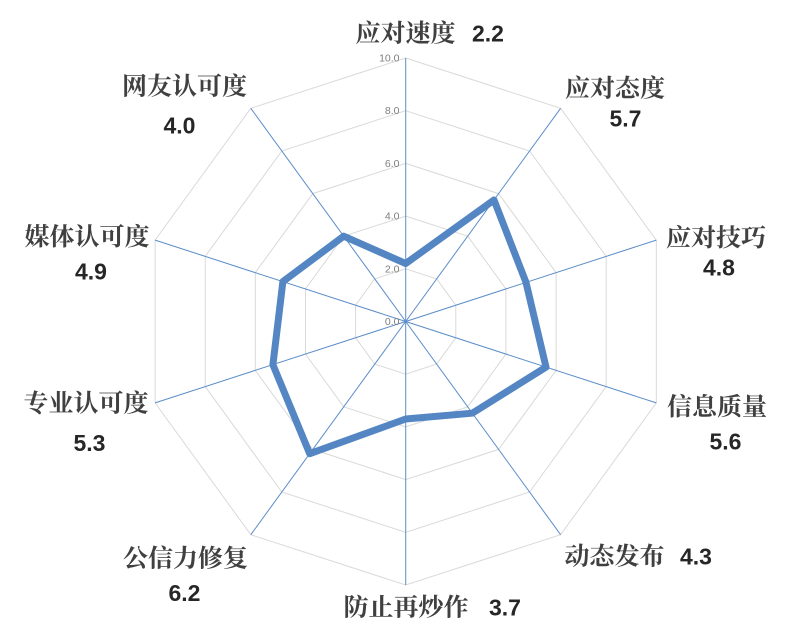 The width and height of the screenshot is (787, 642). What do you see at coordinates (726, 442) in the screenshot?
I see `svg-text: 5.6` at bounding box center [726, 442].